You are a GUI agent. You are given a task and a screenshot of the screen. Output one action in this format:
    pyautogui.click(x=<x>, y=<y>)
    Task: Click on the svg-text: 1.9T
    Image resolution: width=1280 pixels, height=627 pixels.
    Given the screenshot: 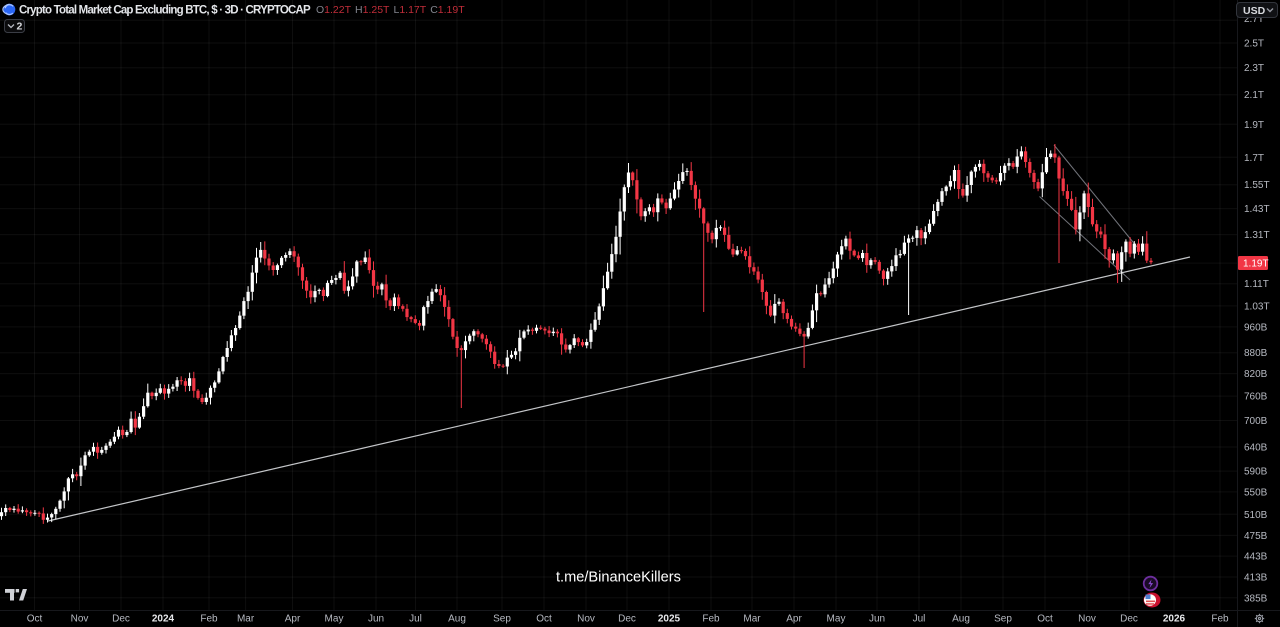 What is the action you would take?
    pyautogui.click(x=1254, y=125)
    